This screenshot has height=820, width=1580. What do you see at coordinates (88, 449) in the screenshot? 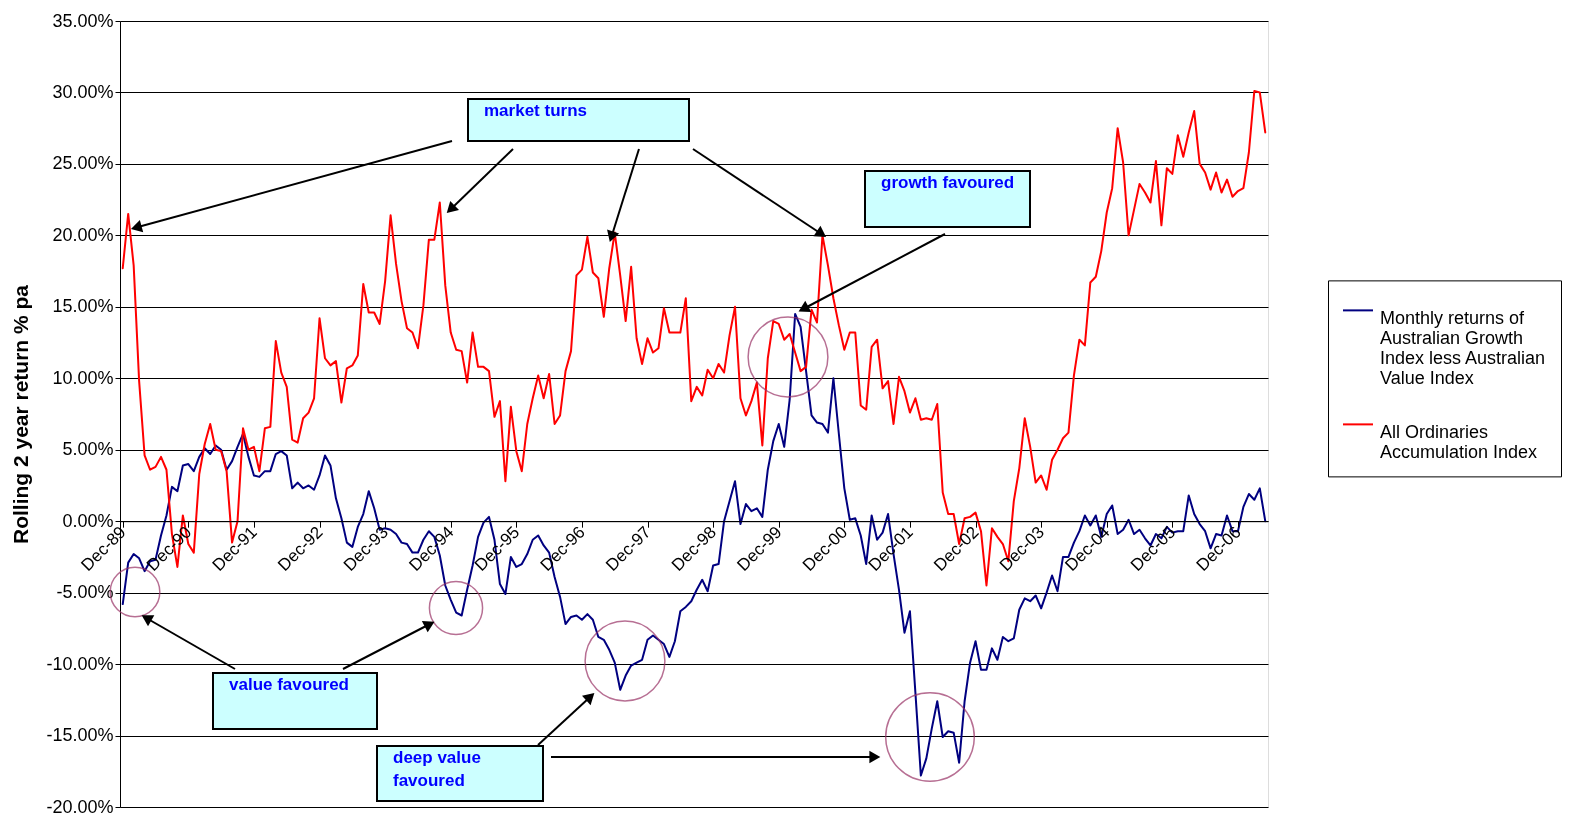
I see `y-tick-label: 5.00%` at bounding box center [88, 449].